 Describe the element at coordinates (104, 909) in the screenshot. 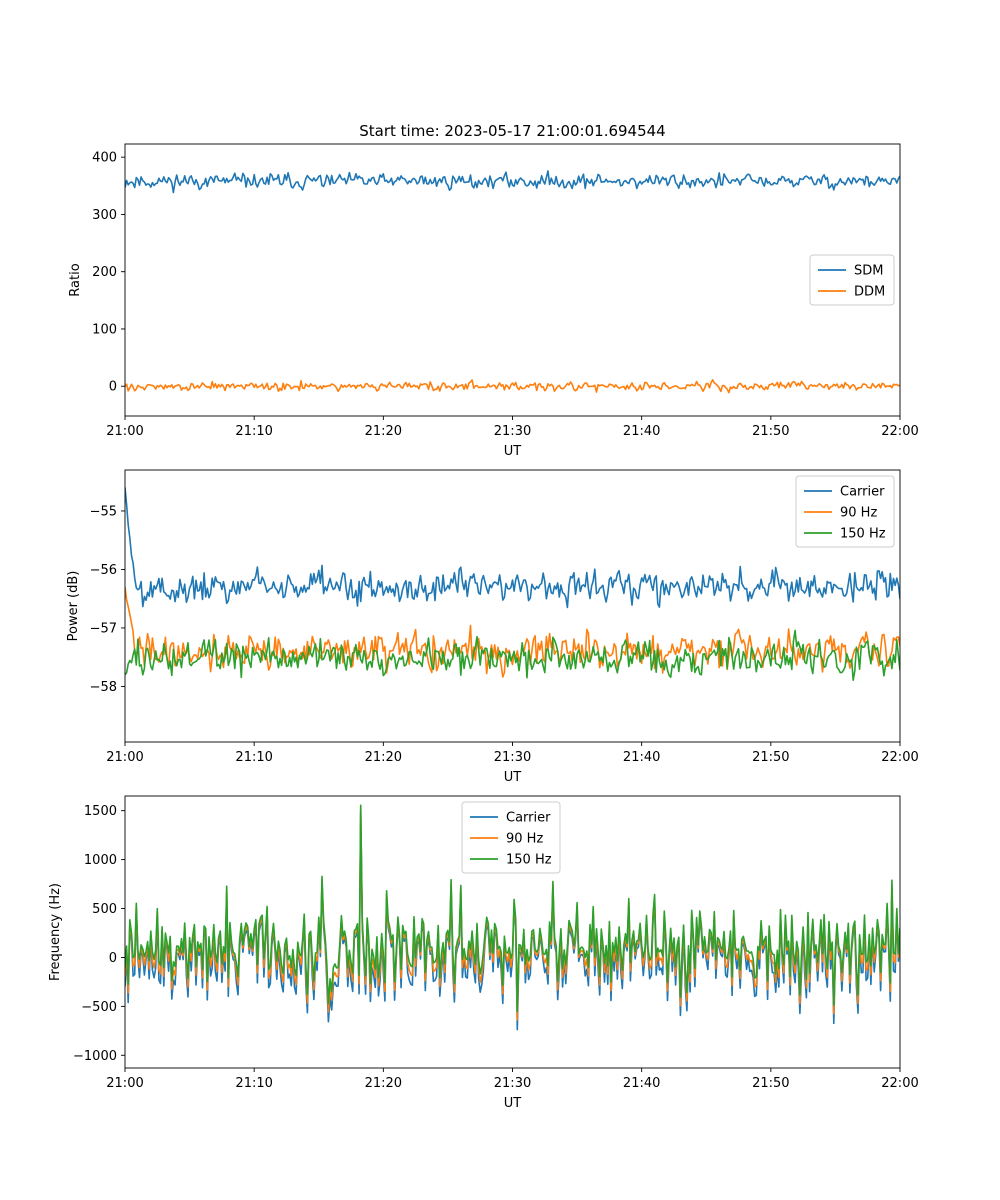

I see `y-tick-label: 500` at that location.